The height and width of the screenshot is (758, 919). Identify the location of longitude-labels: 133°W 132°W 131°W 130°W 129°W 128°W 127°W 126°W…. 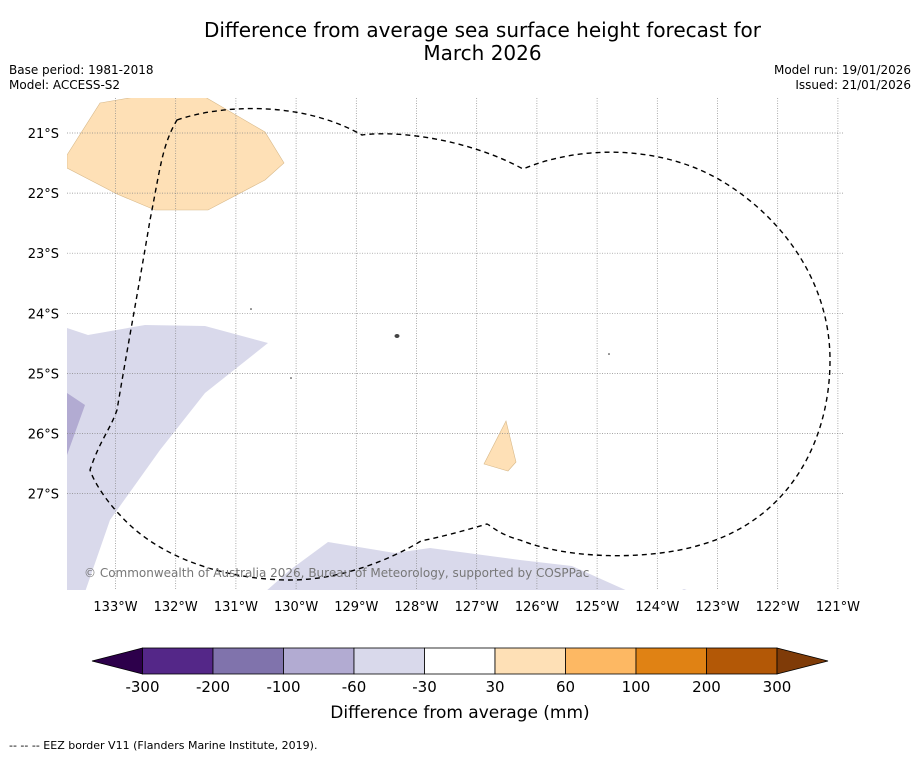
(476, 607).